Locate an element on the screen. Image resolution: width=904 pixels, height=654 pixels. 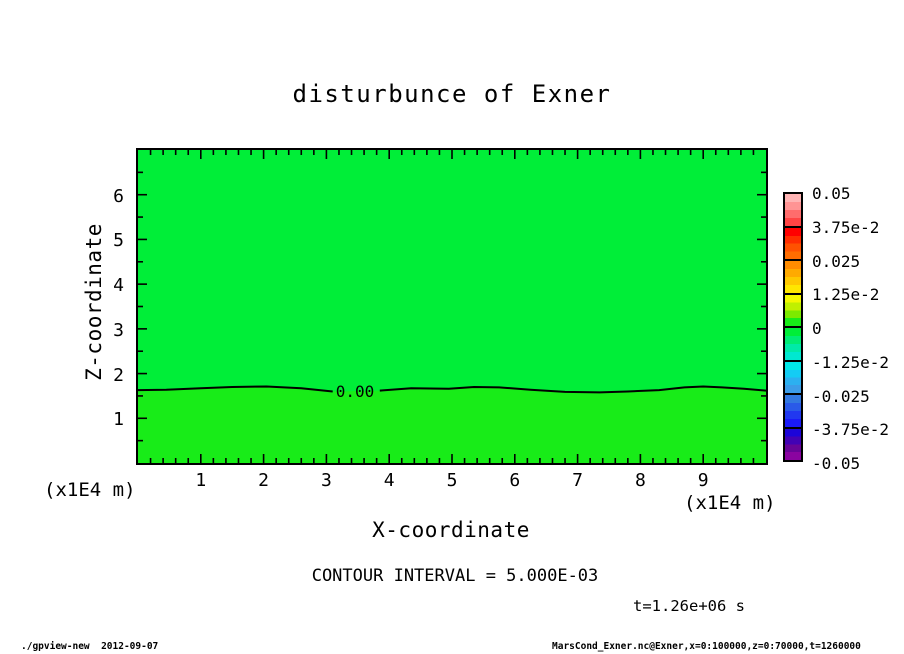
y-tick-label-3: 3 is located at coordinates (118, 330).